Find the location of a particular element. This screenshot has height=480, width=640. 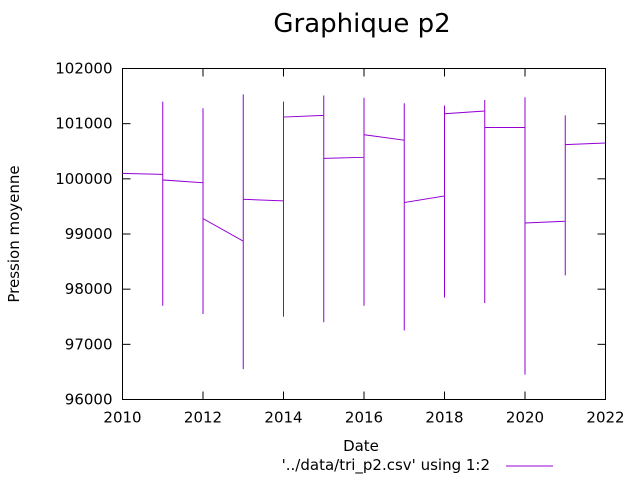

x-tick-label: 2022 is located at coordinates (605, 418).